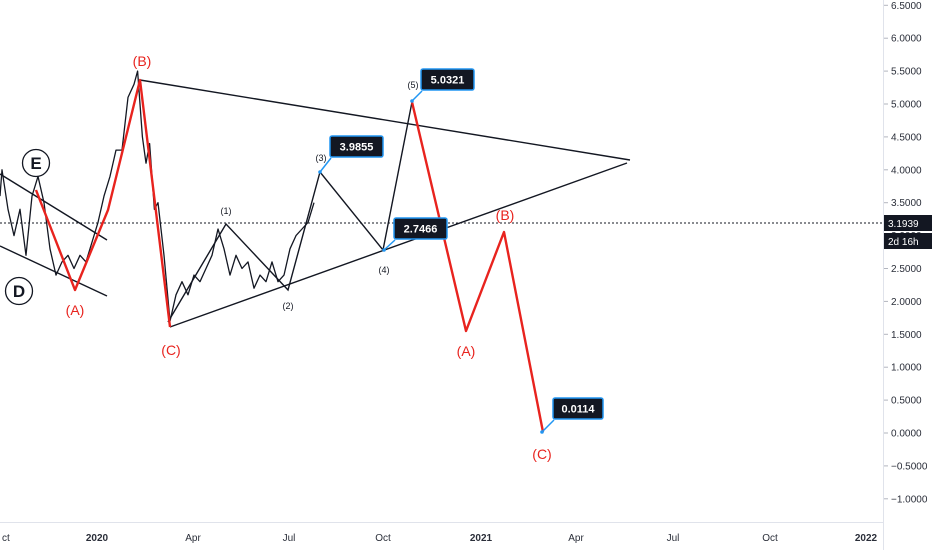  I want to click on wave-label-3: (3), so click(321, 158).